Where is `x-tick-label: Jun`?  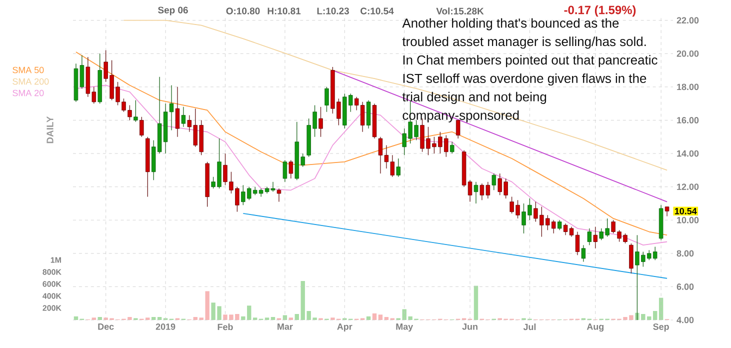 x-tick-label: Jun is located at coordinates (470, 327).